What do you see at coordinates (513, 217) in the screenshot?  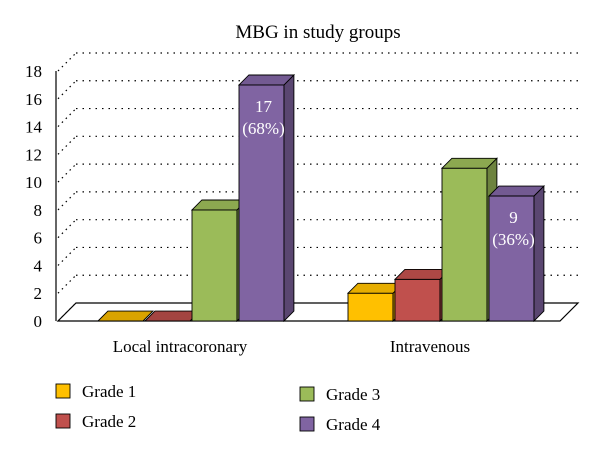 I see `data-label: 9` at bounding box center [513, 217].